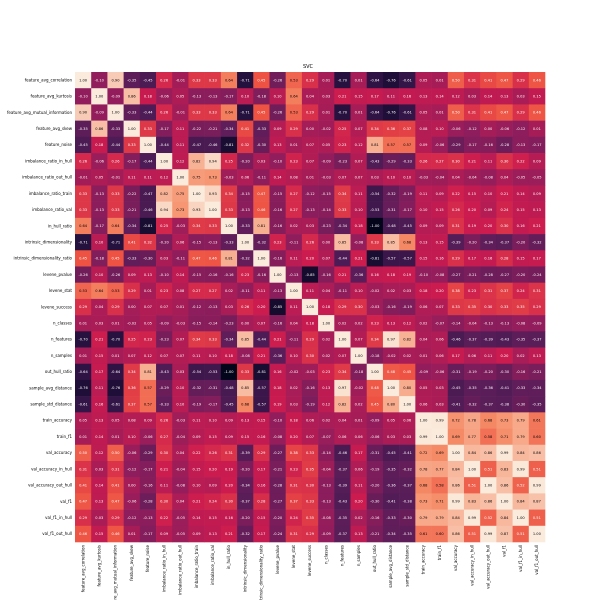  Describe the element at coordinates (456, 145) in the screenshot. I see `cell-value-label: -0.29` at that location.